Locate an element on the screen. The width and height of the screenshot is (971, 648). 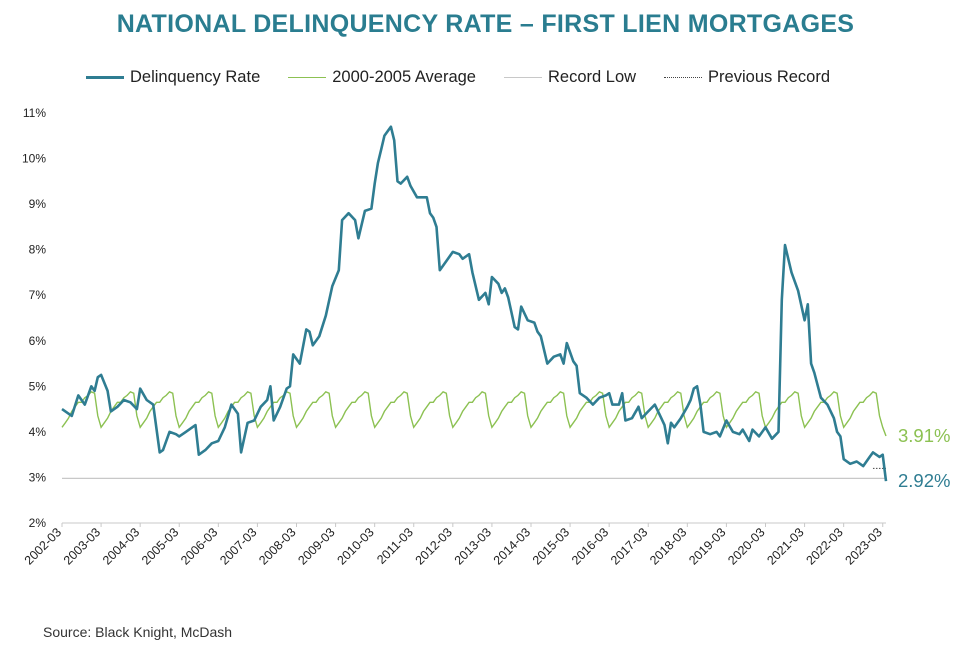
y-tick-label: 4% is located at coordinates (38, 432).